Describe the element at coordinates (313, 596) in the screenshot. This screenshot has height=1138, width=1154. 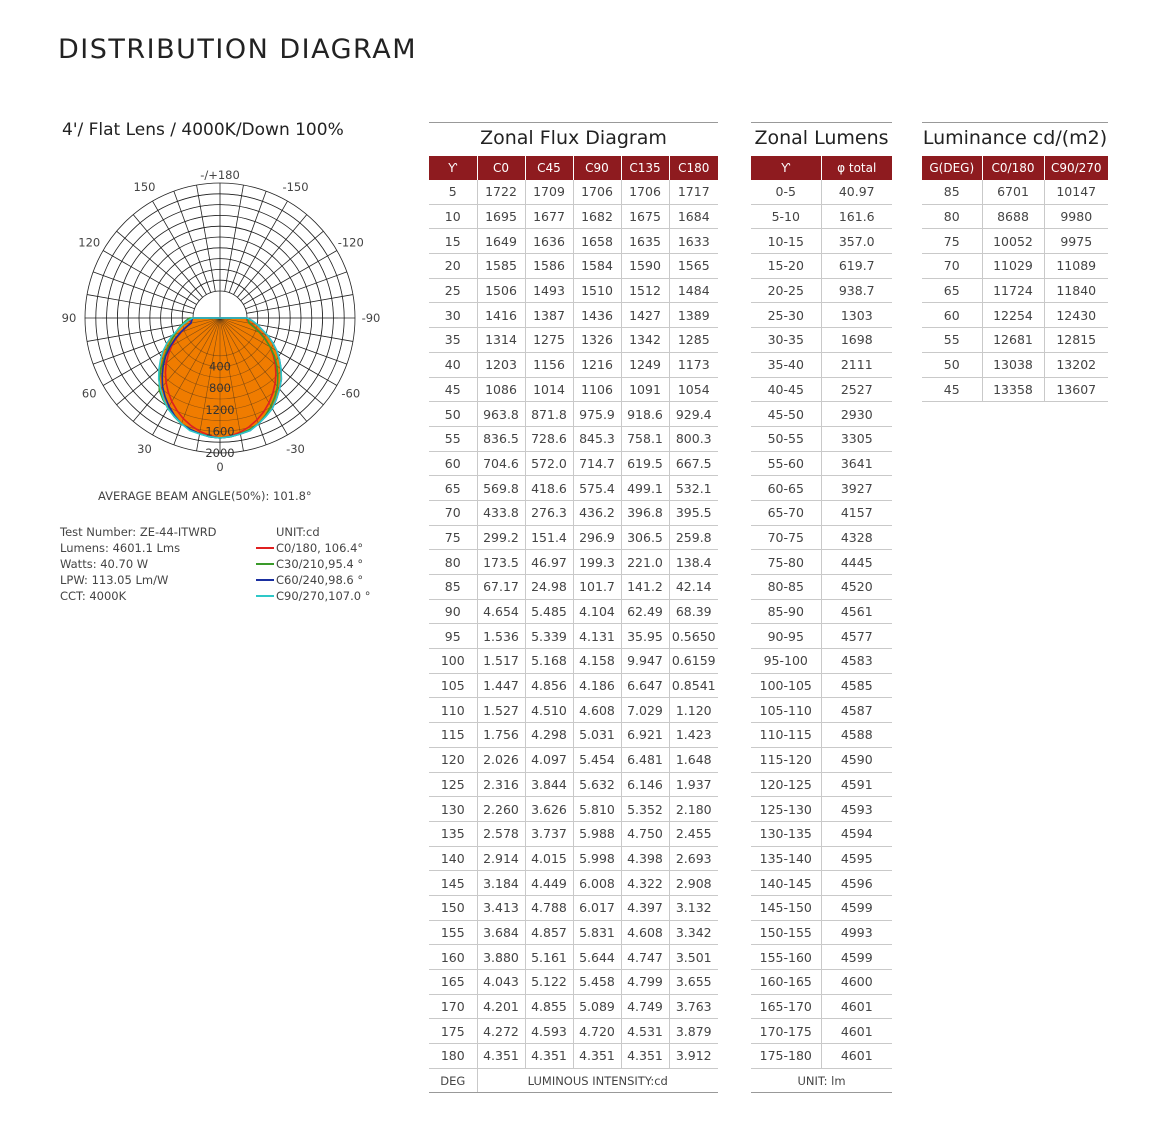
I see `legend-item: C90/270,107.0 °` at that location.